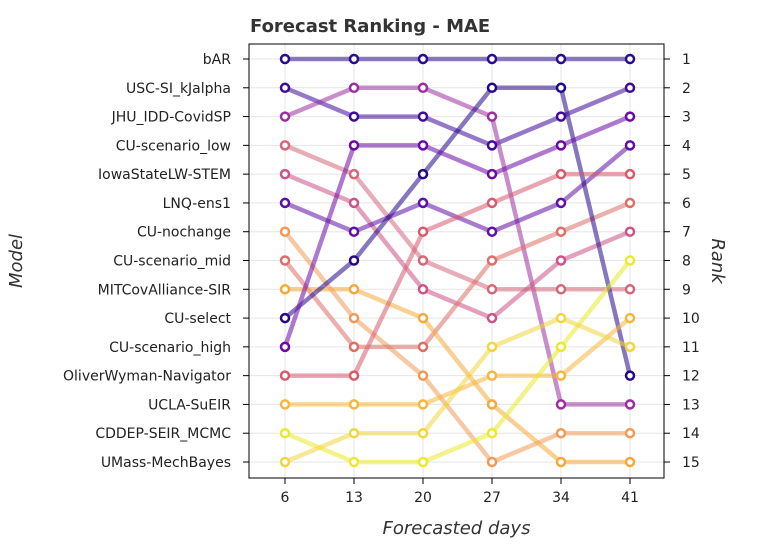 The width and height of the screenshot is (781, 547). Describe the element at coordinates (285, 498) in the screenshot. I see `x-tick-label: 6` at that location.